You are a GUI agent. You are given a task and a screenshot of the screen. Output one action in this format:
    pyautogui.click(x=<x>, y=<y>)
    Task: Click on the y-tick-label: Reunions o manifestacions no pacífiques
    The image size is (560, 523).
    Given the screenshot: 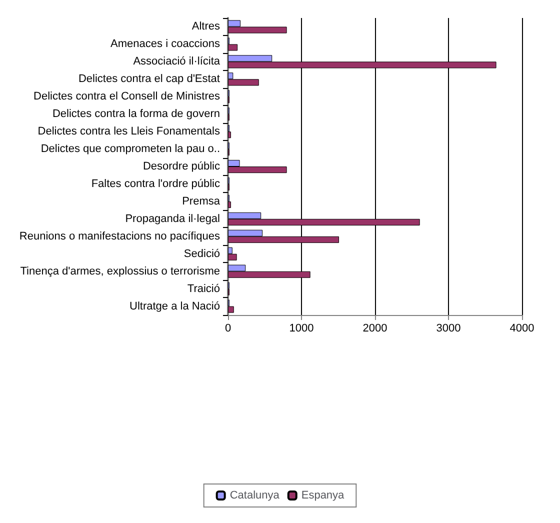 What is the action you would take?
    pyautogui.click(x=119, y=236)
    